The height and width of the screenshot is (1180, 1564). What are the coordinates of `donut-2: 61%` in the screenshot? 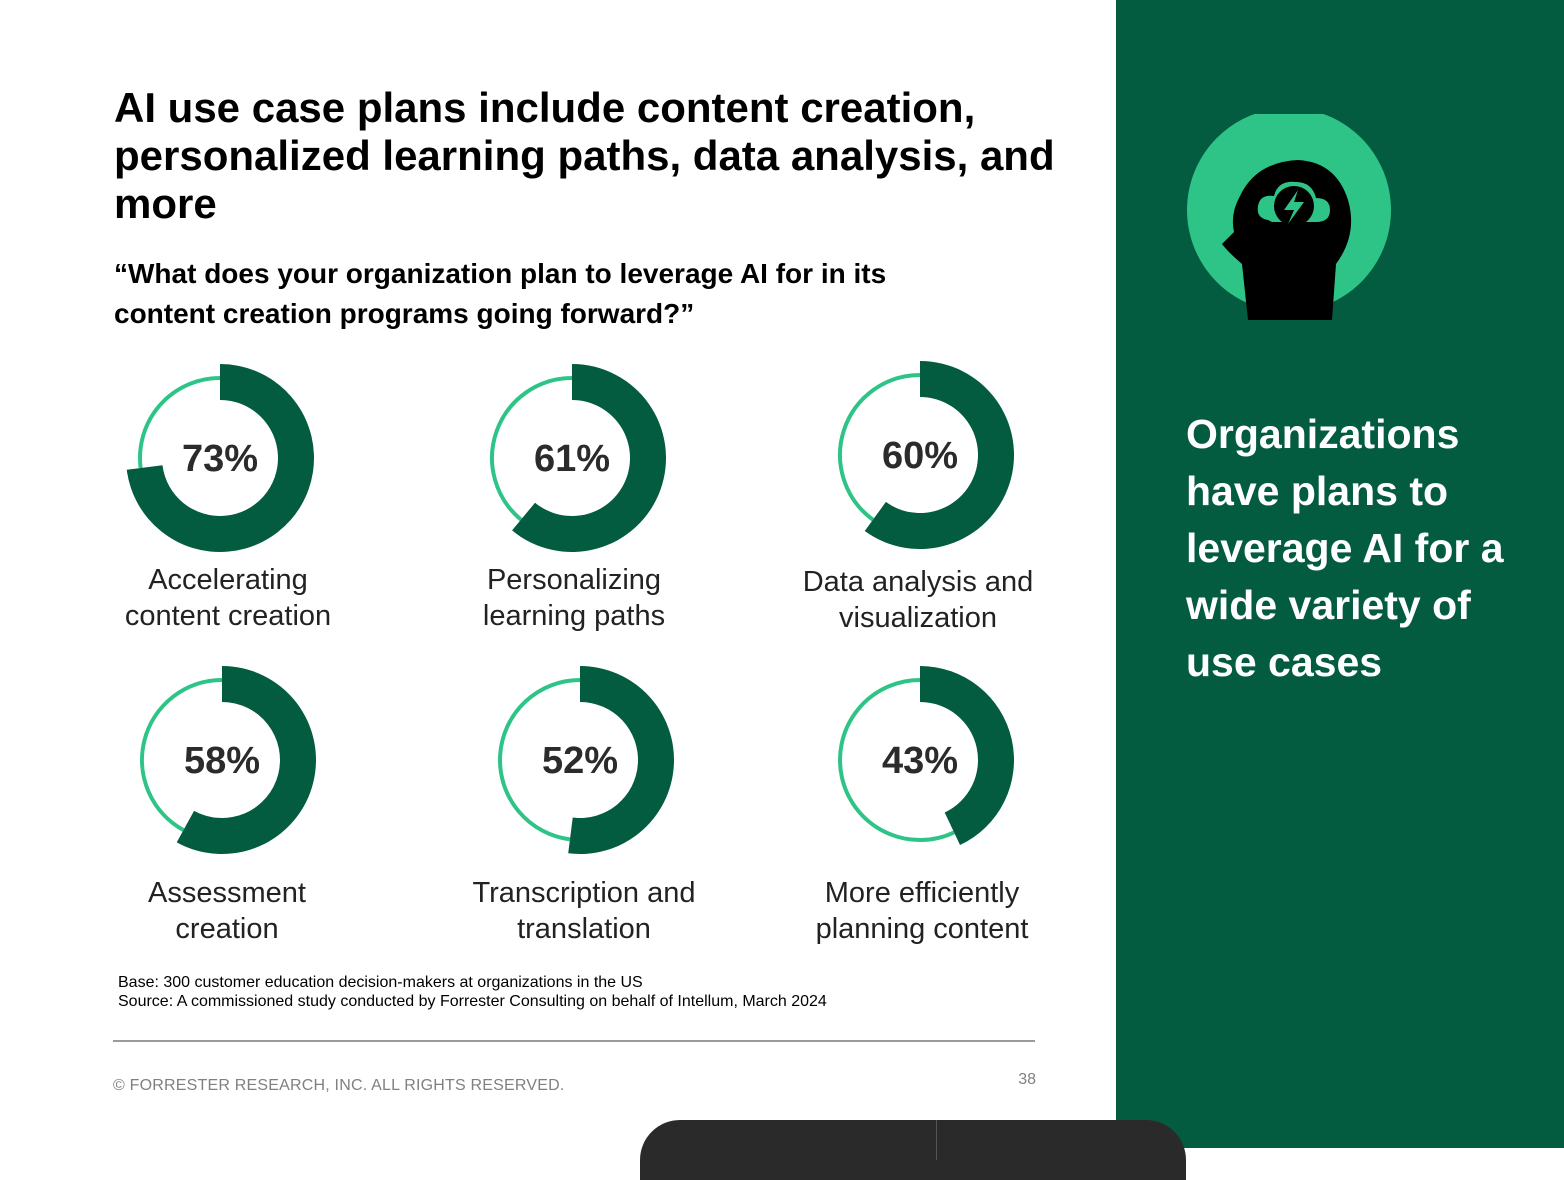 It's located at (578, 458).